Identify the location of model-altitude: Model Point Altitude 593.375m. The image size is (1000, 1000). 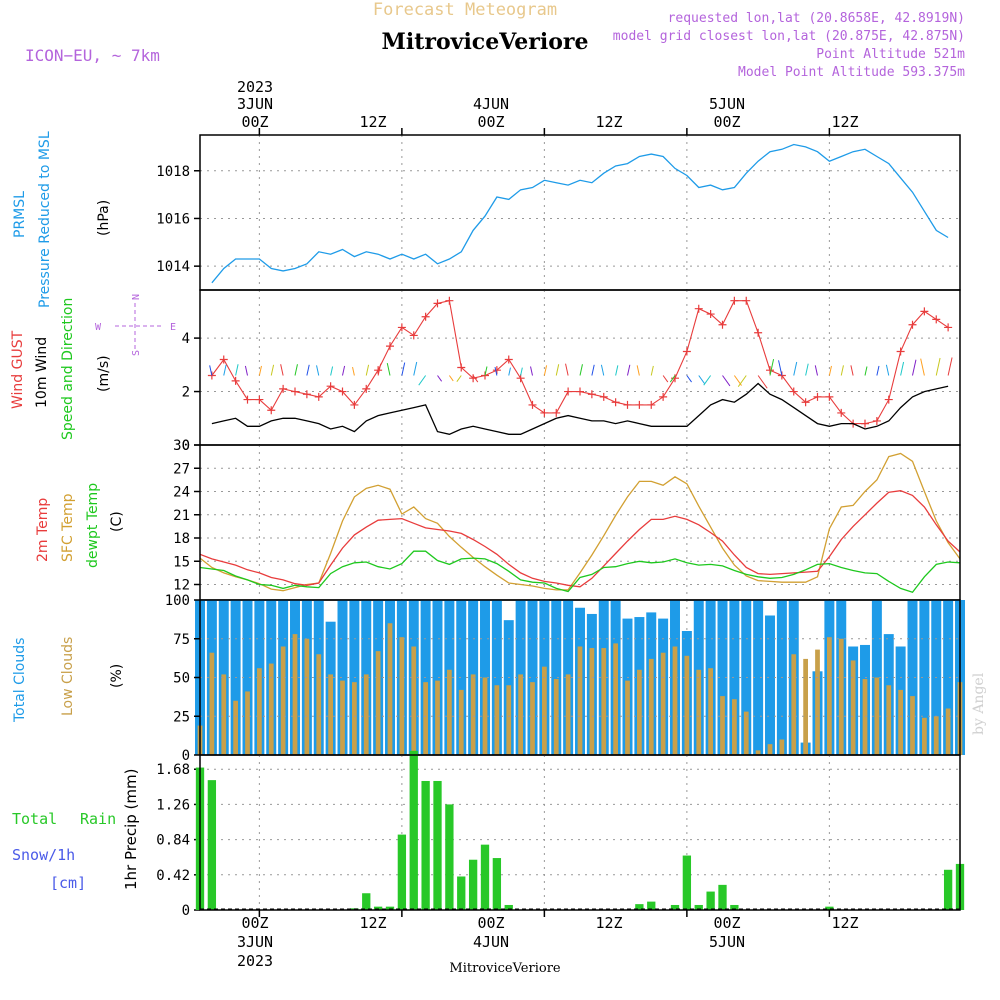
(851, 72).